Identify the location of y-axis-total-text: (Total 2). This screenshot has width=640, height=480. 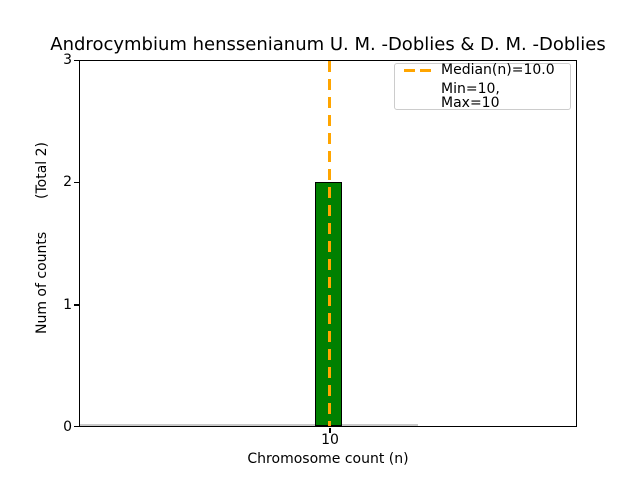
(42, 170).